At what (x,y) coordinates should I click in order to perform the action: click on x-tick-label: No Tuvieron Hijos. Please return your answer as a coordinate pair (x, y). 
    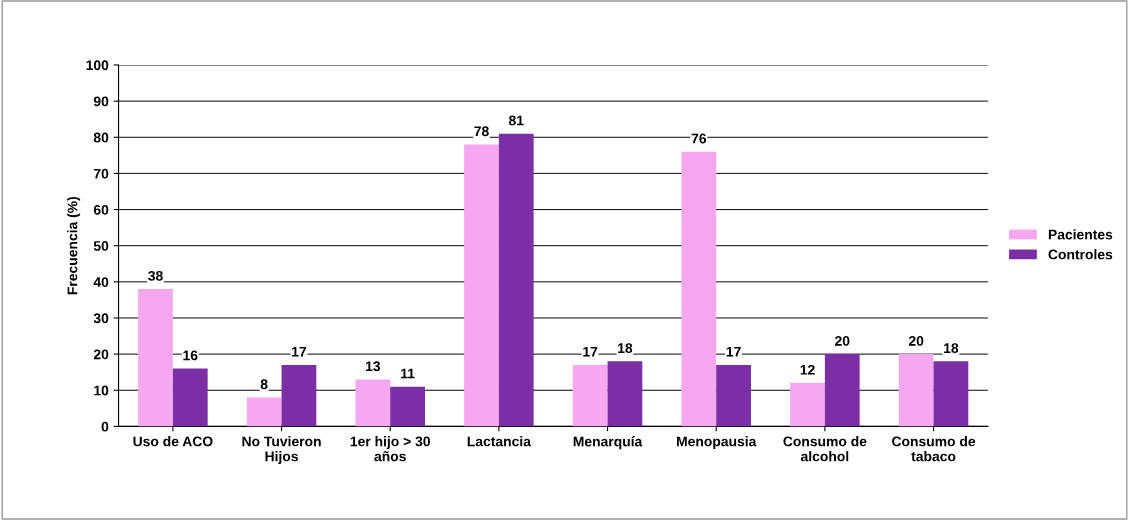
    Looking at the image, I should click on (281, 450).